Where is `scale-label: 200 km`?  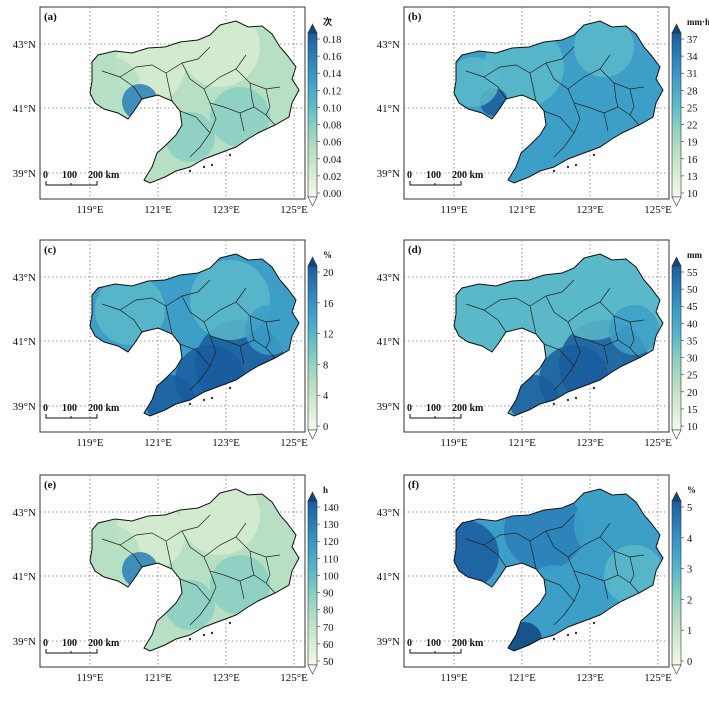 scale-label: 200 km is located at coordinates (104, 175).